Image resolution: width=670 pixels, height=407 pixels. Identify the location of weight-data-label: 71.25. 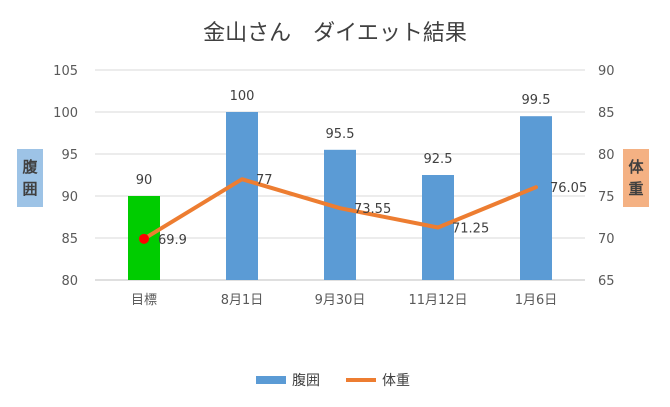
(470, 229).